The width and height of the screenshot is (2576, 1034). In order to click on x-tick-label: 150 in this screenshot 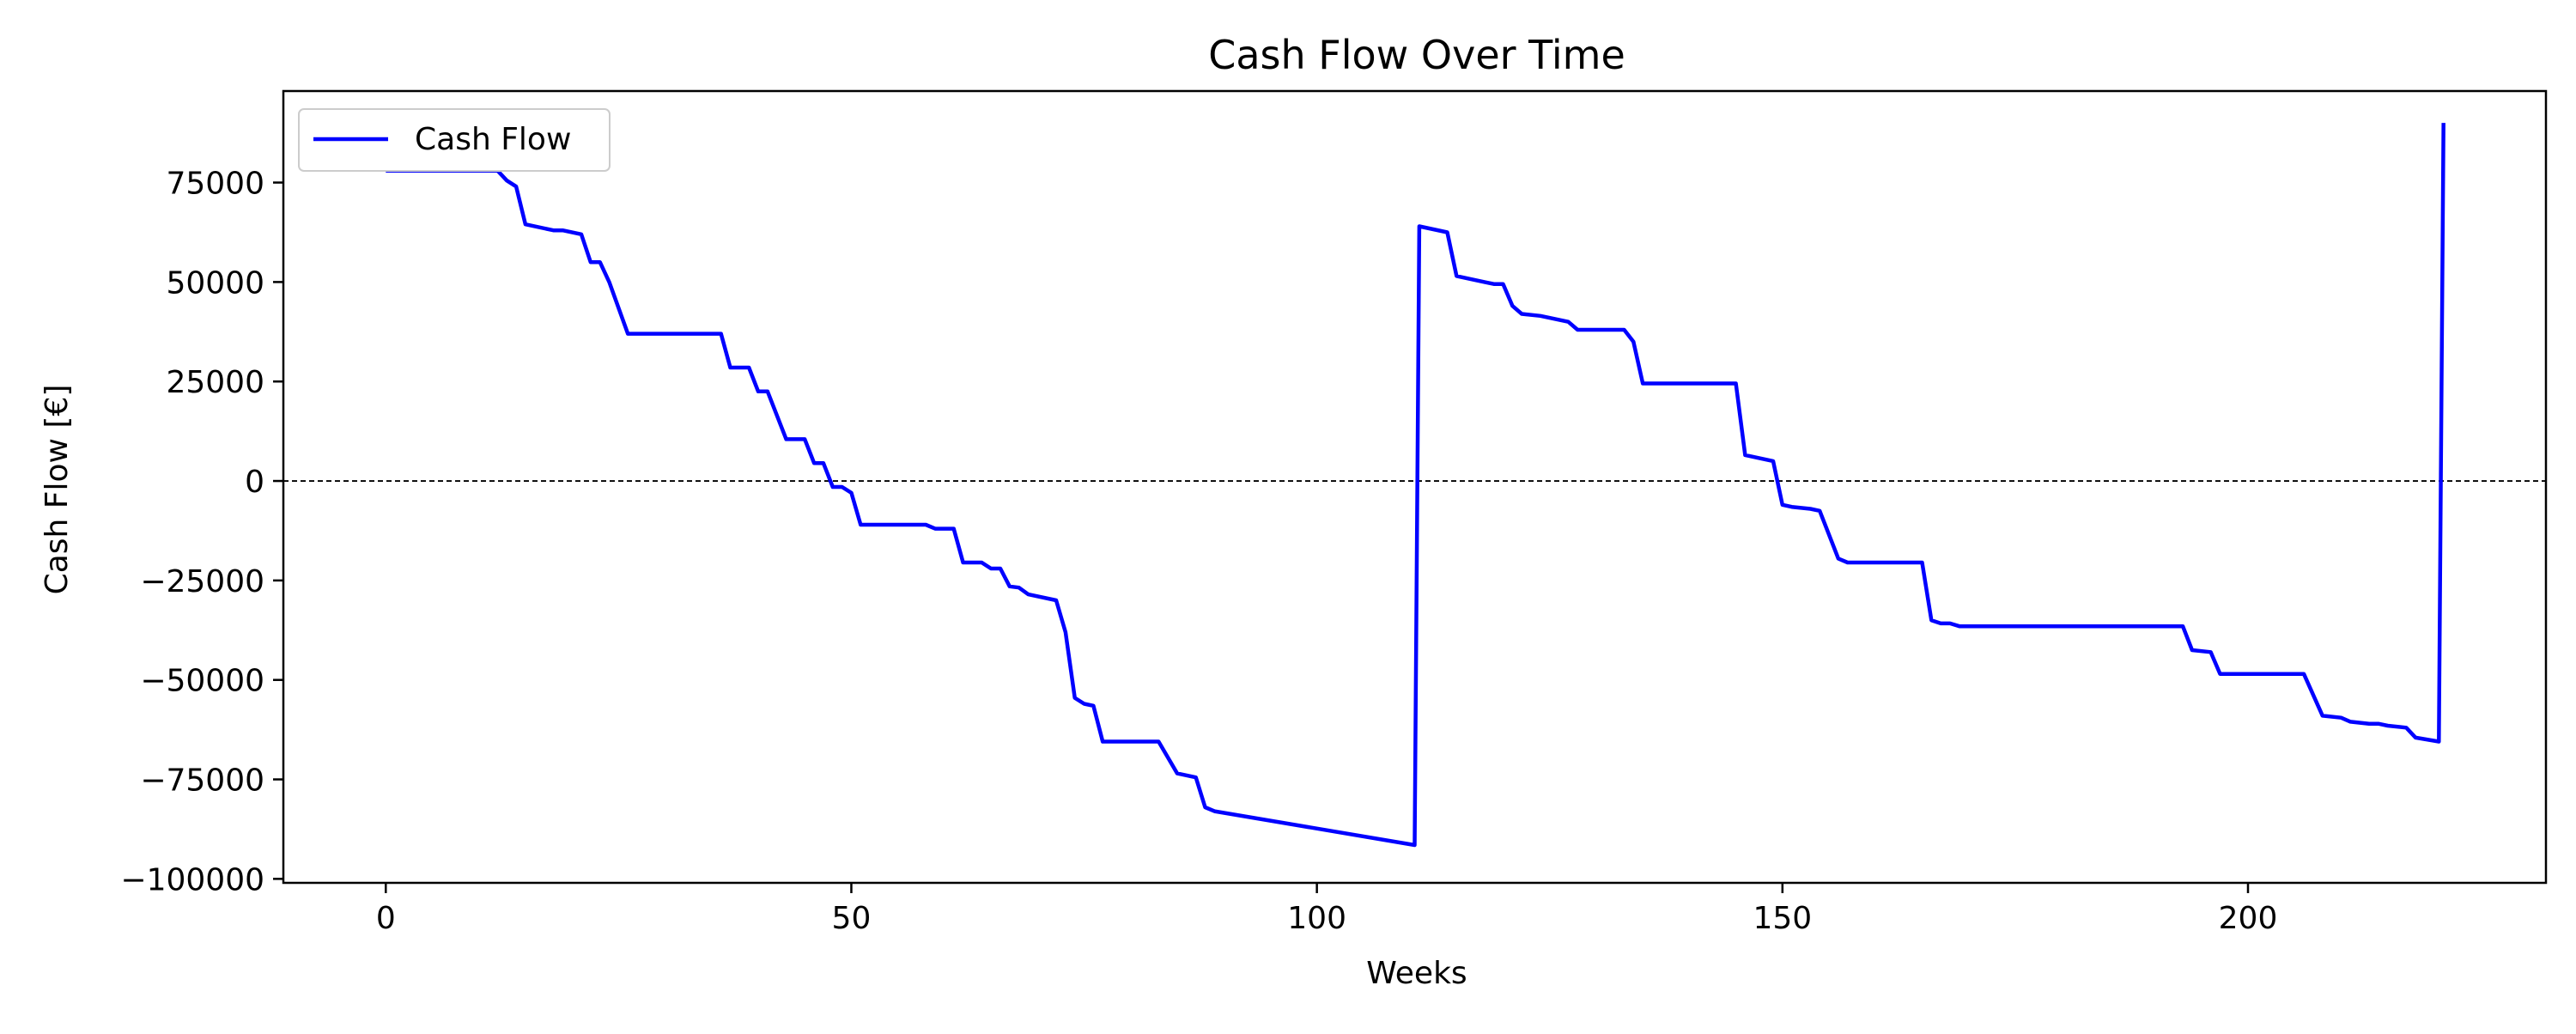, I will do `click(1783, 919)`.